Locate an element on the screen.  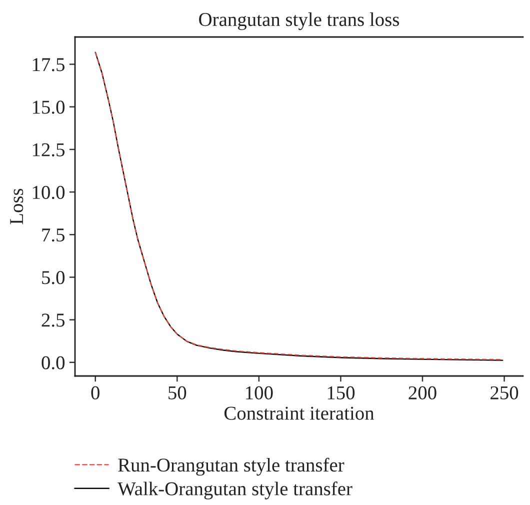
legend-label: Run-Orangutan style transfer is located at coordinates (231, 467).